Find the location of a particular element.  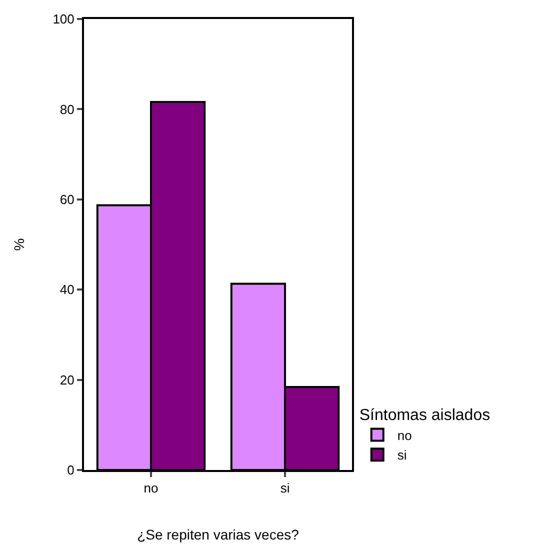

x-axis-title: ¿Se repiten varias veces? is located at coordinates (218, 534).